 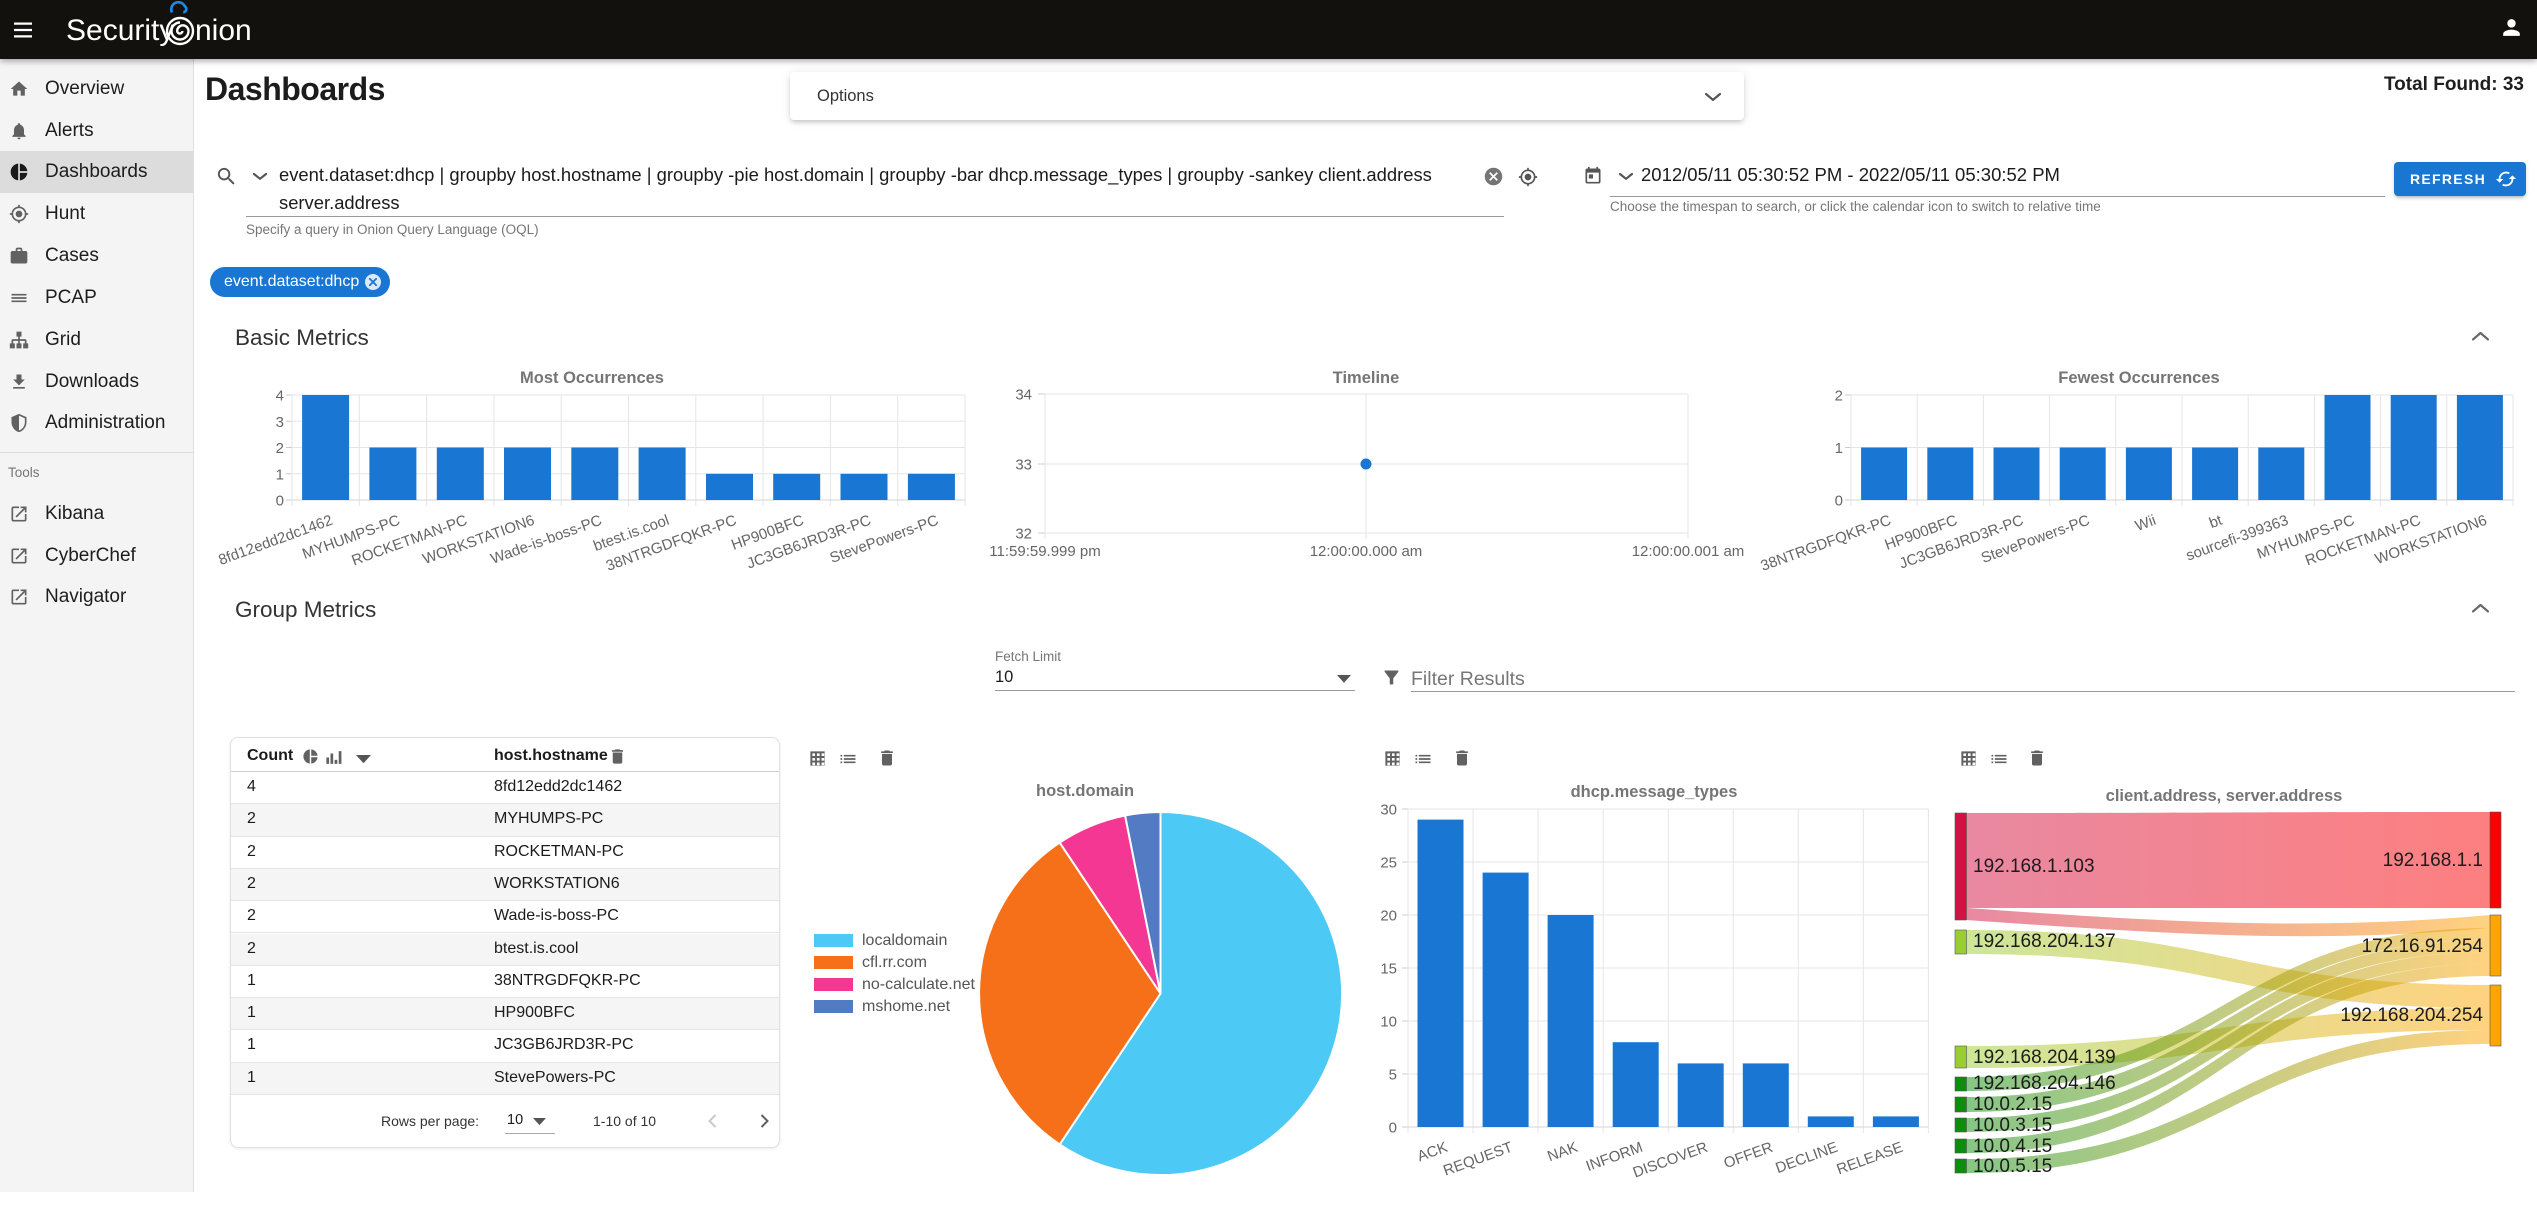 I want to click on svg-text: 192.168.204.254, so click(x=2411, y=1015).